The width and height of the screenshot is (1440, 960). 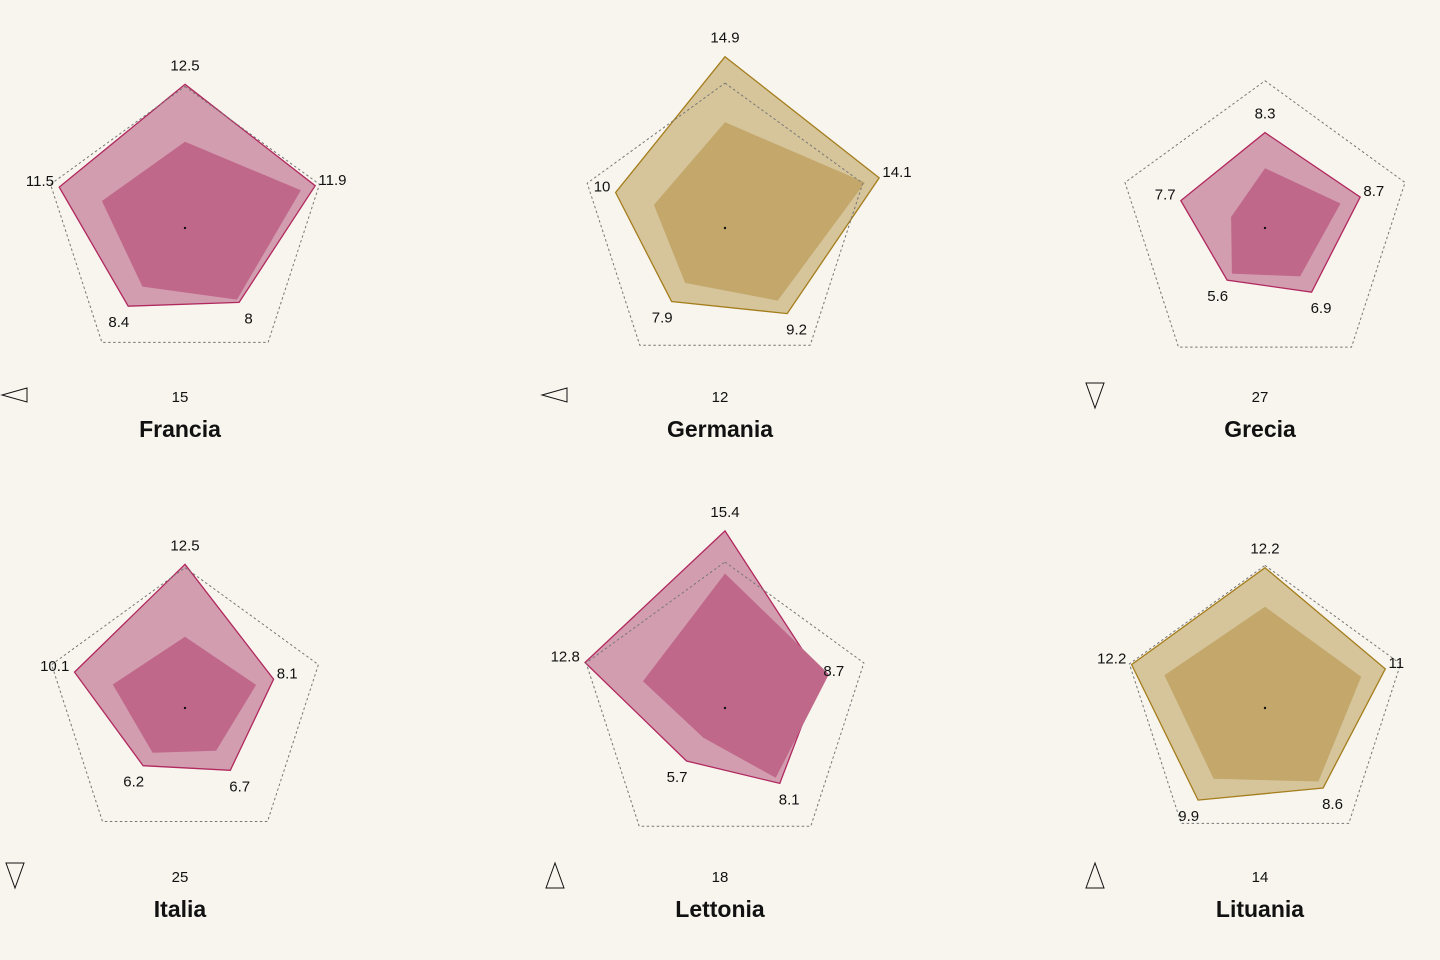 I want to click on radar-value-label: 9.2, so click(x=796, y=330).